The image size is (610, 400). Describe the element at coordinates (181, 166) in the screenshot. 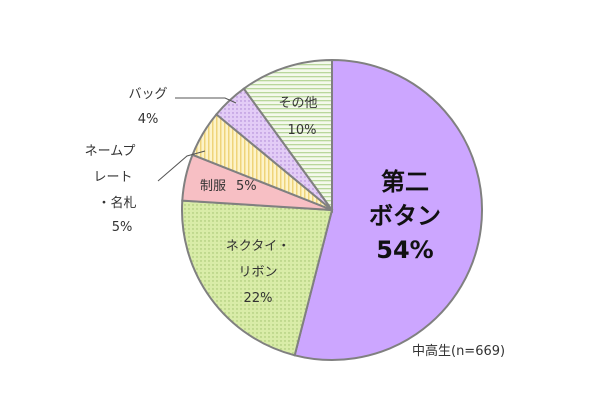

I see `leader-line-nameplate` at that location.